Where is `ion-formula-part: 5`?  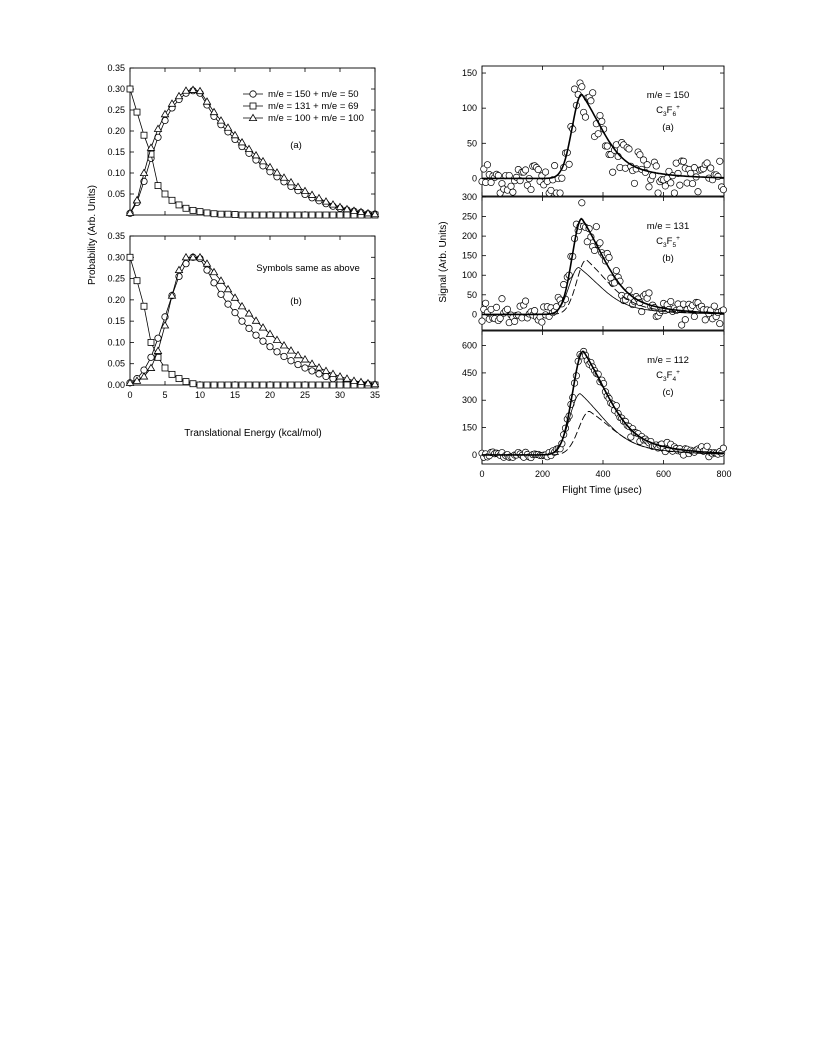 ion-formula-part: 5 is located at coordinates (674, 245).